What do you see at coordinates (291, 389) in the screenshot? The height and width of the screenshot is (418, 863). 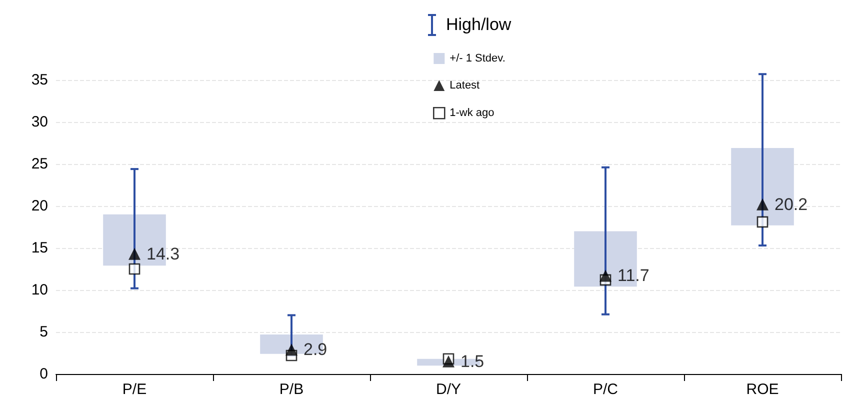 I see `x-tick-label: P/B` at bounding box center [291, 389].